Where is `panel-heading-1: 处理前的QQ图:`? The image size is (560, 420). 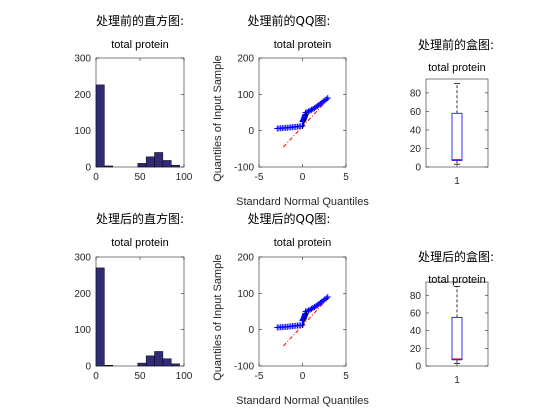
panel-heading-1: 处理前的QQ图: is located at coordinates (289, 20).